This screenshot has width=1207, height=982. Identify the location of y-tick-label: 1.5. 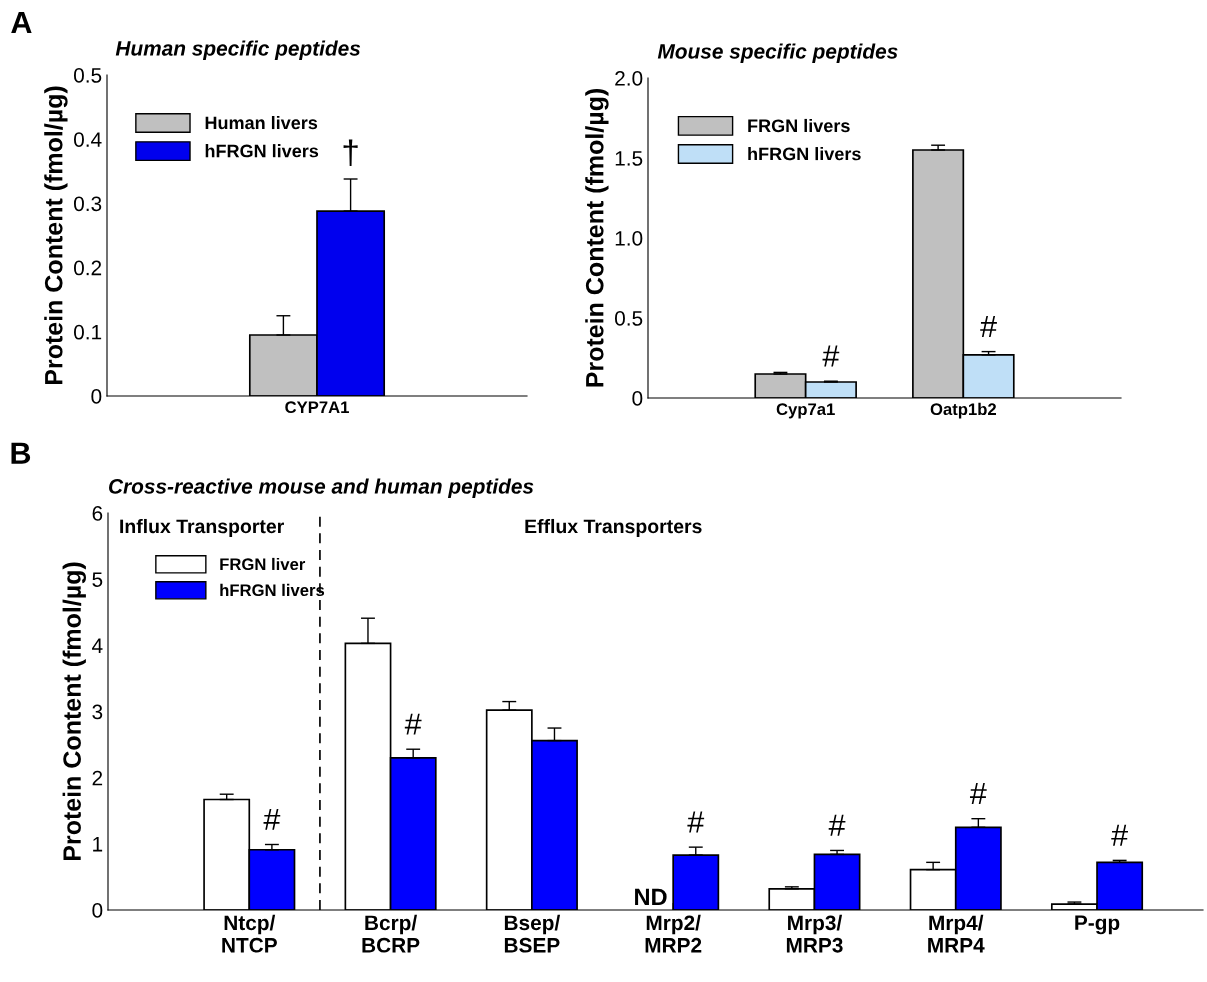
(629, 158).